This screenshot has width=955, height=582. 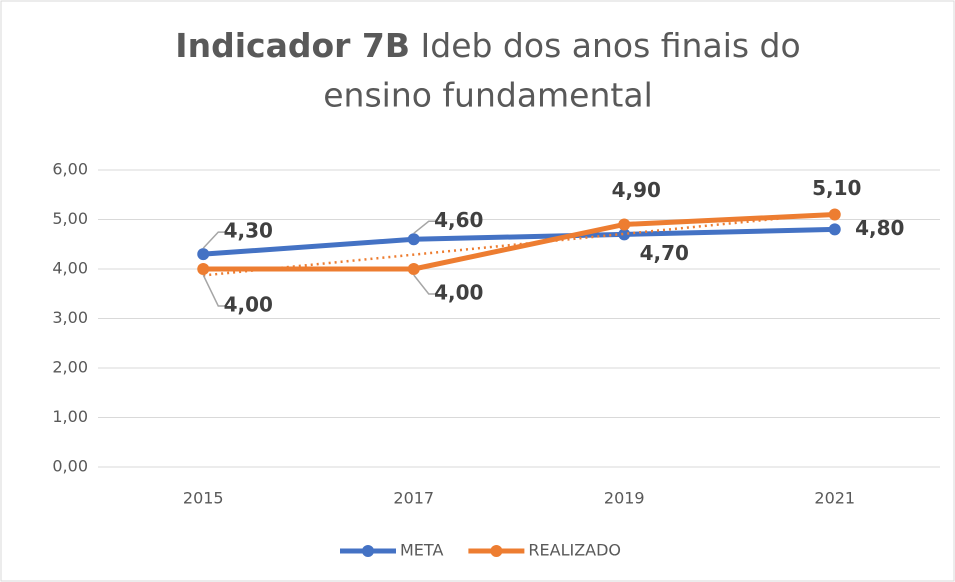 I want to click on x-tick-label: 2017, so click(x=413, y=498).